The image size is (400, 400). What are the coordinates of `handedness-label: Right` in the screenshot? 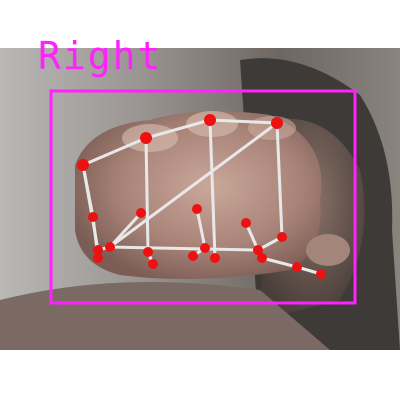 It's located at (100, 56).